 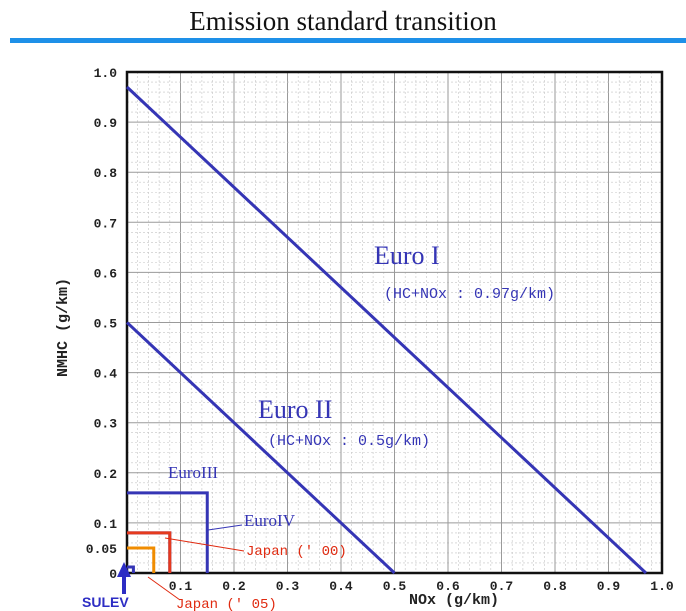 I want to click on title-underline, so click(x=348, y=40).